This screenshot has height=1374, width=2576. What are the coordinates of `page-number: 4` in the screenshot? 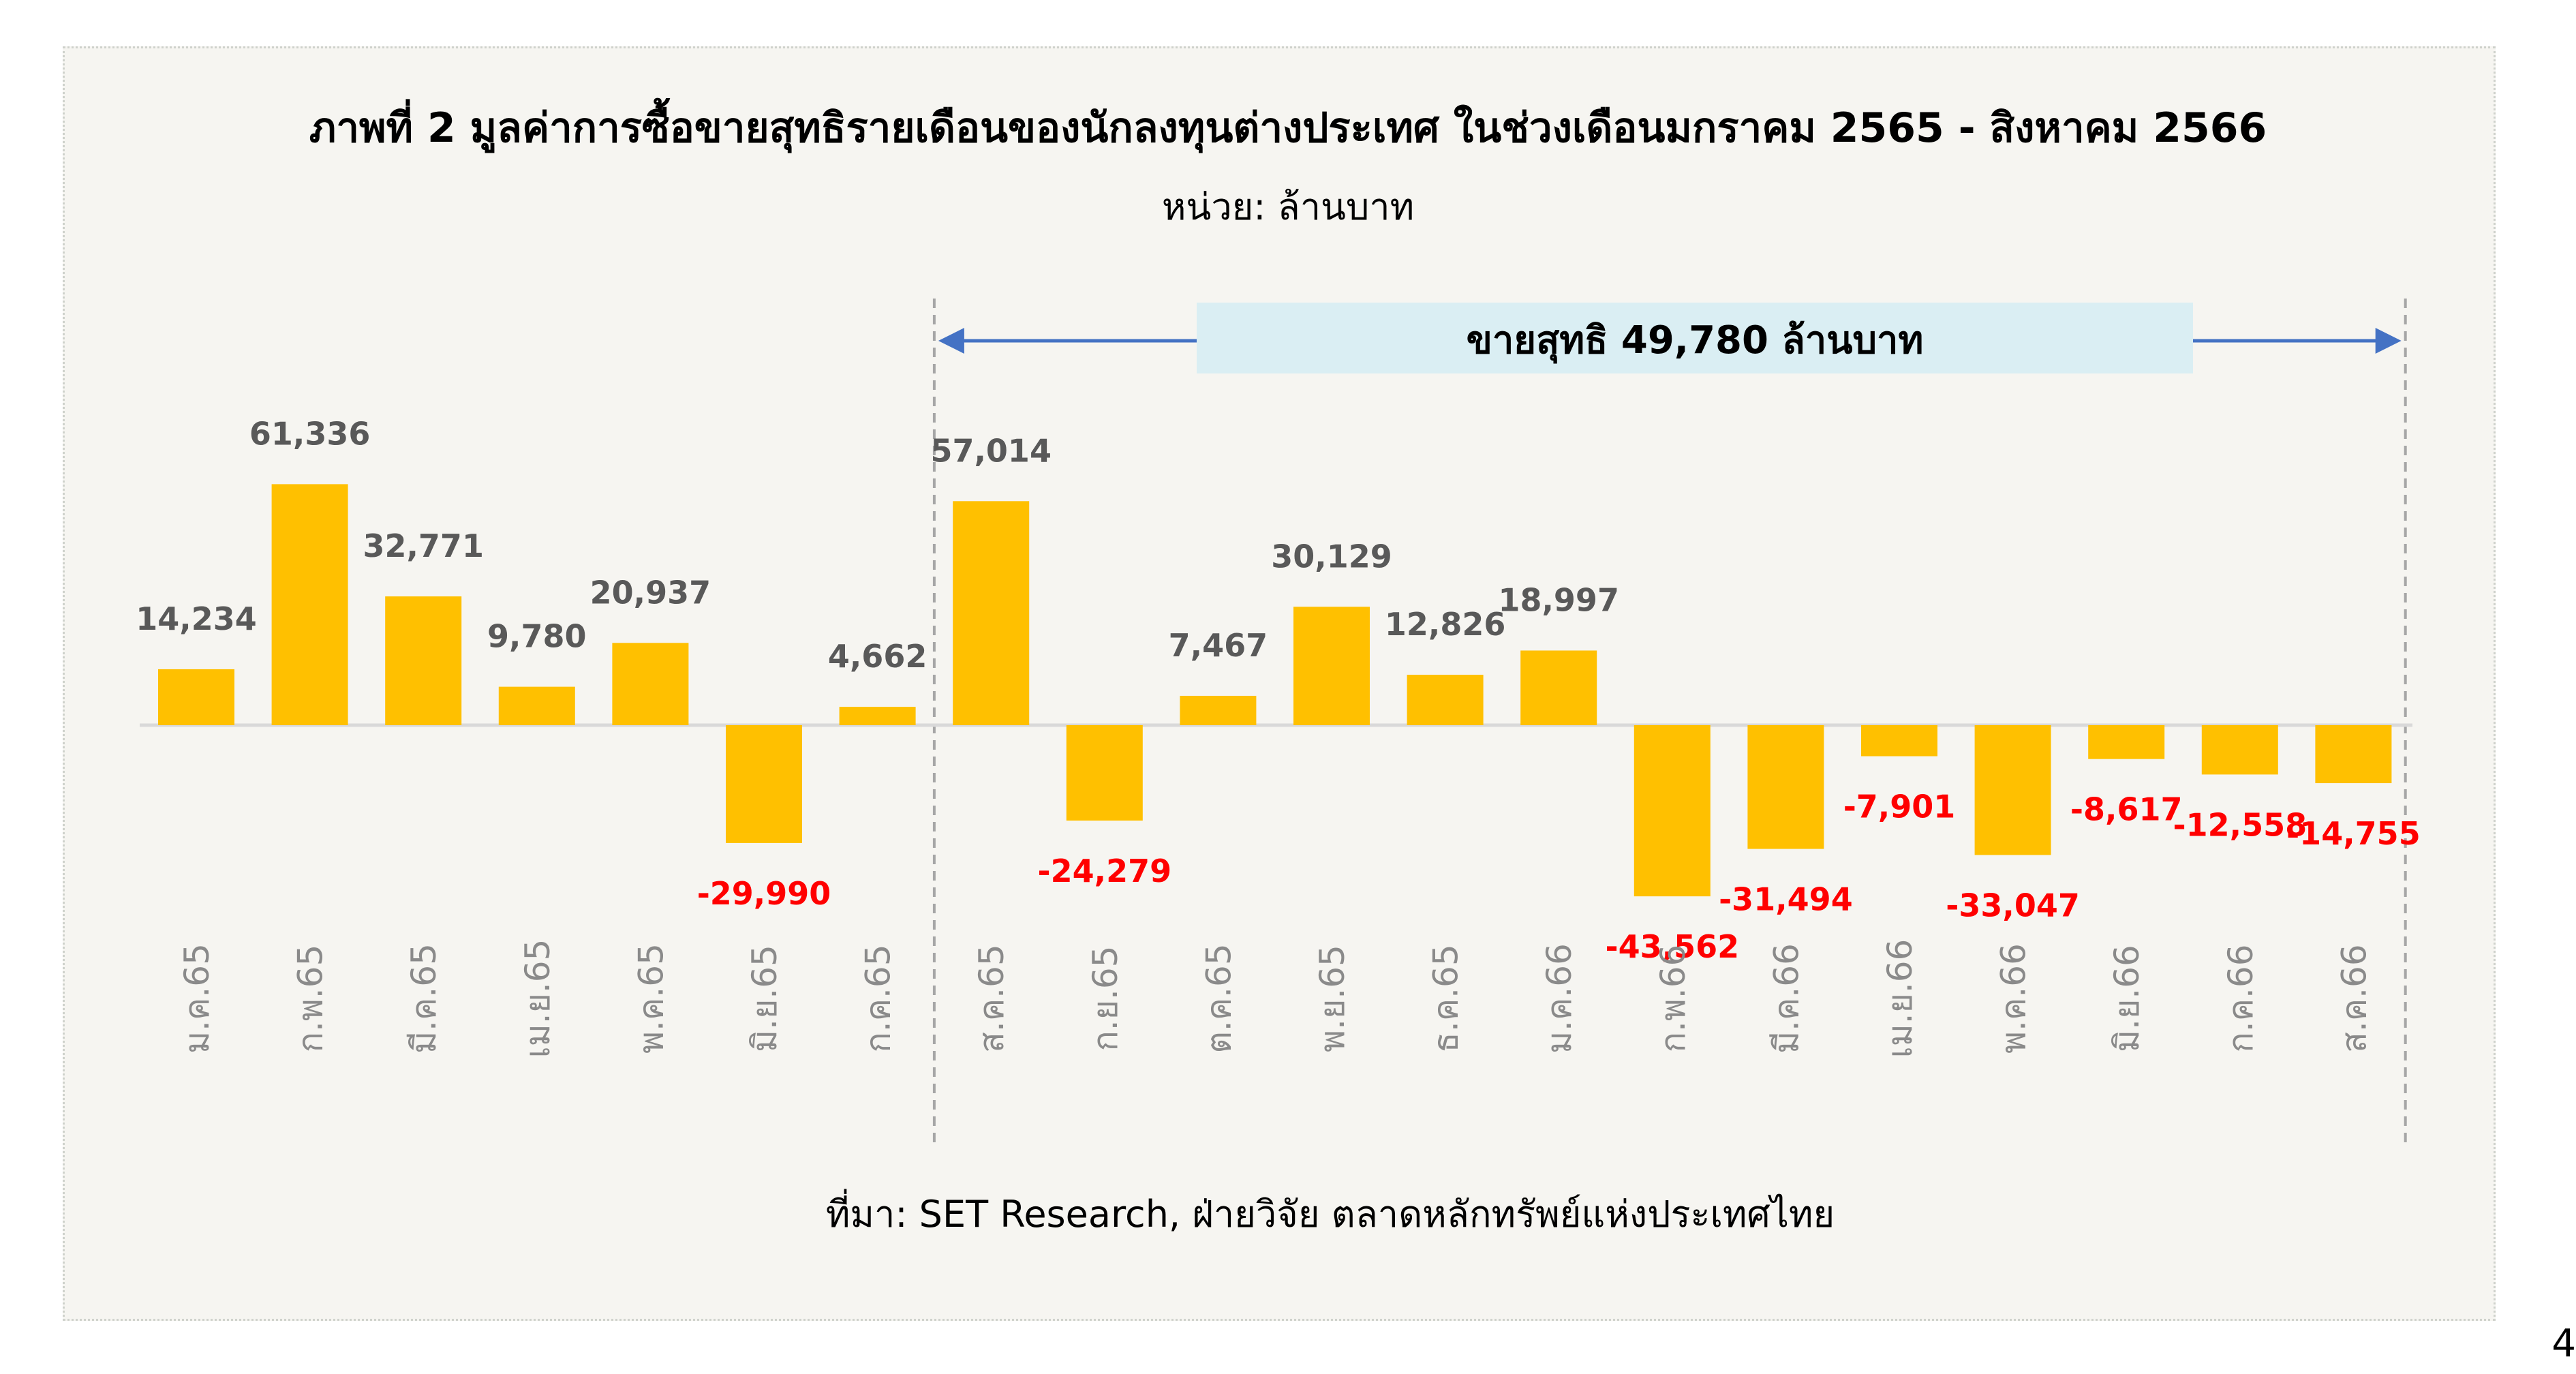 It's located at (2563, 1344).